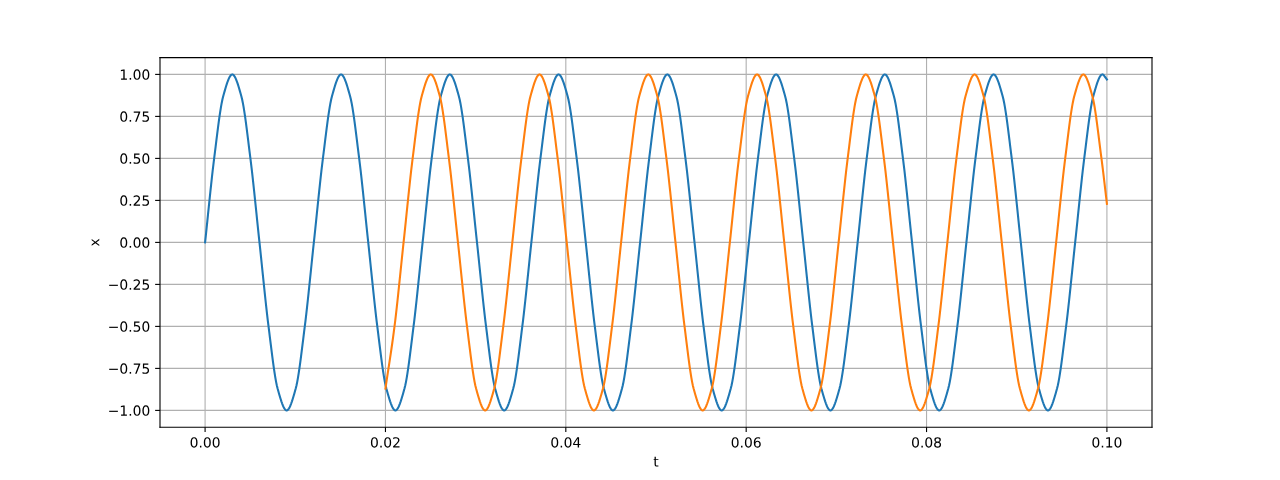  What do you see at coordinates (205, 442) in the screenshot?
I see `x-tick-label: 0.00` at bounding box center [205, 442].